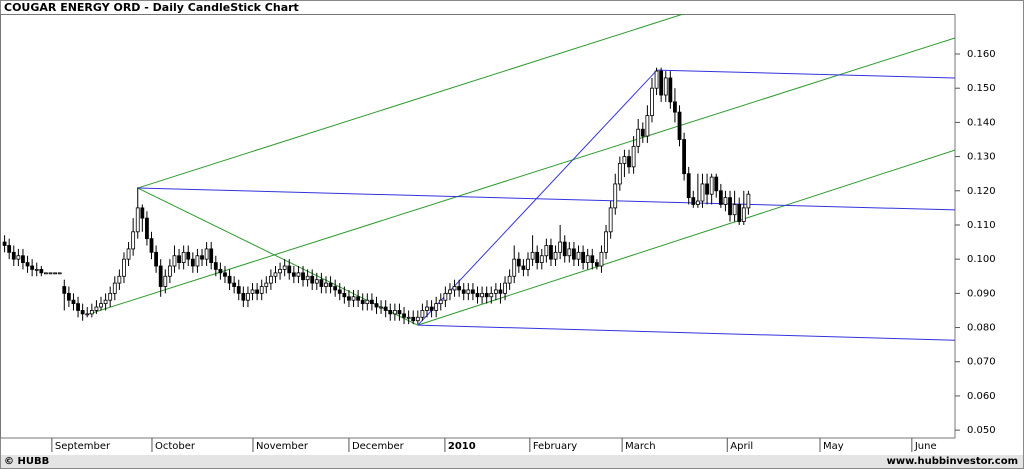 Image resolution: width=1024 pixels, height=469 pixels. I want to click on y-tick-label: 0.050, so click(981, 430).